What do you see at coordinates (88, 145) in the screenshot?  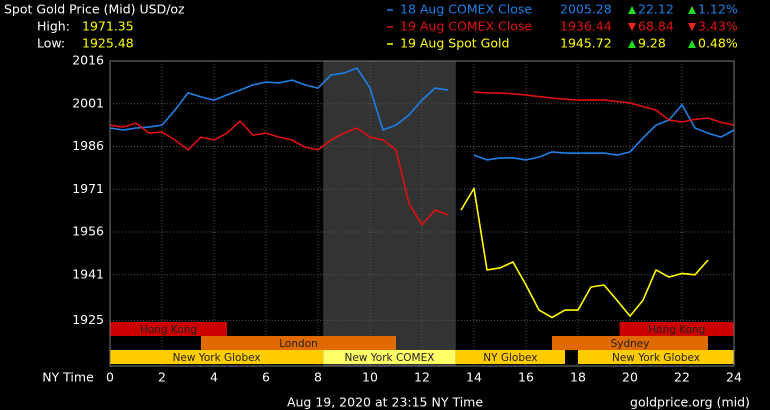 I see `y-tick-label: 1986` at bounding box center [88, 145].